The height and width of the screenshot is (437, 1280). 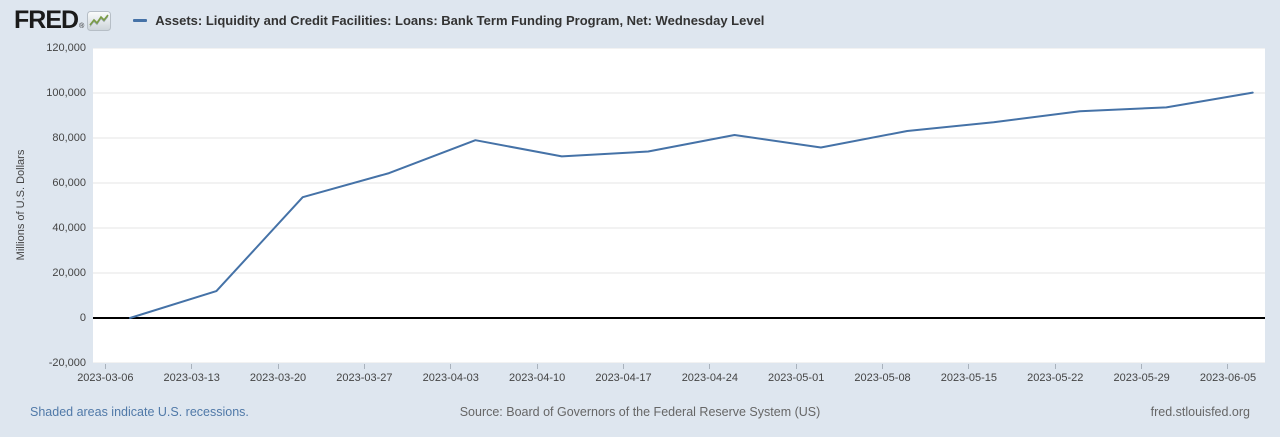 I want to click on x-tick-label: 2023-04-10, so click(x=537, y=378).